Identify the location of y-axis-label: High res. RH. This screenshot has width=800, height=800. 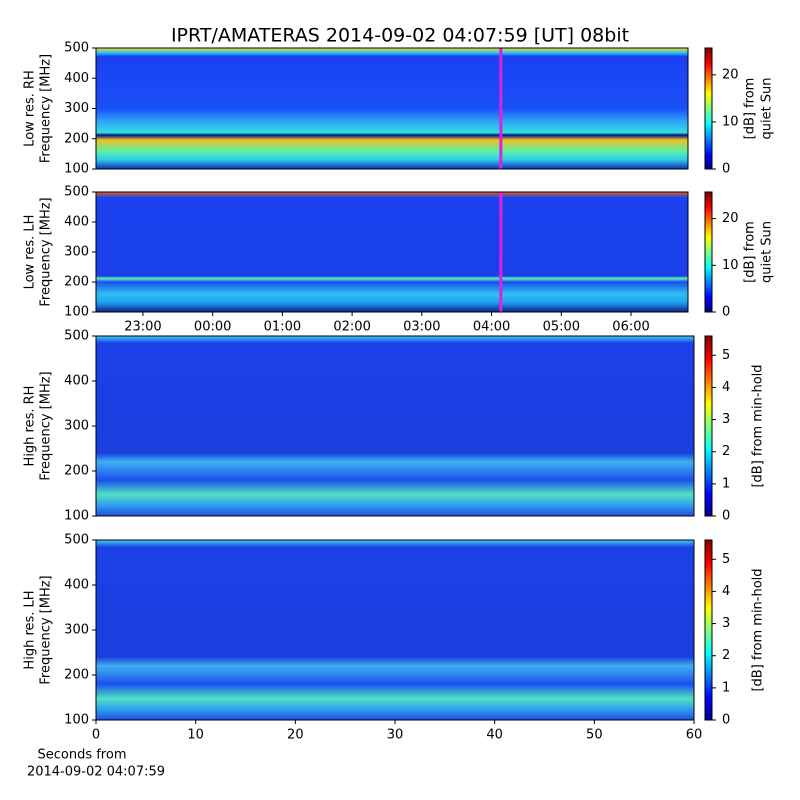
(30, 426).